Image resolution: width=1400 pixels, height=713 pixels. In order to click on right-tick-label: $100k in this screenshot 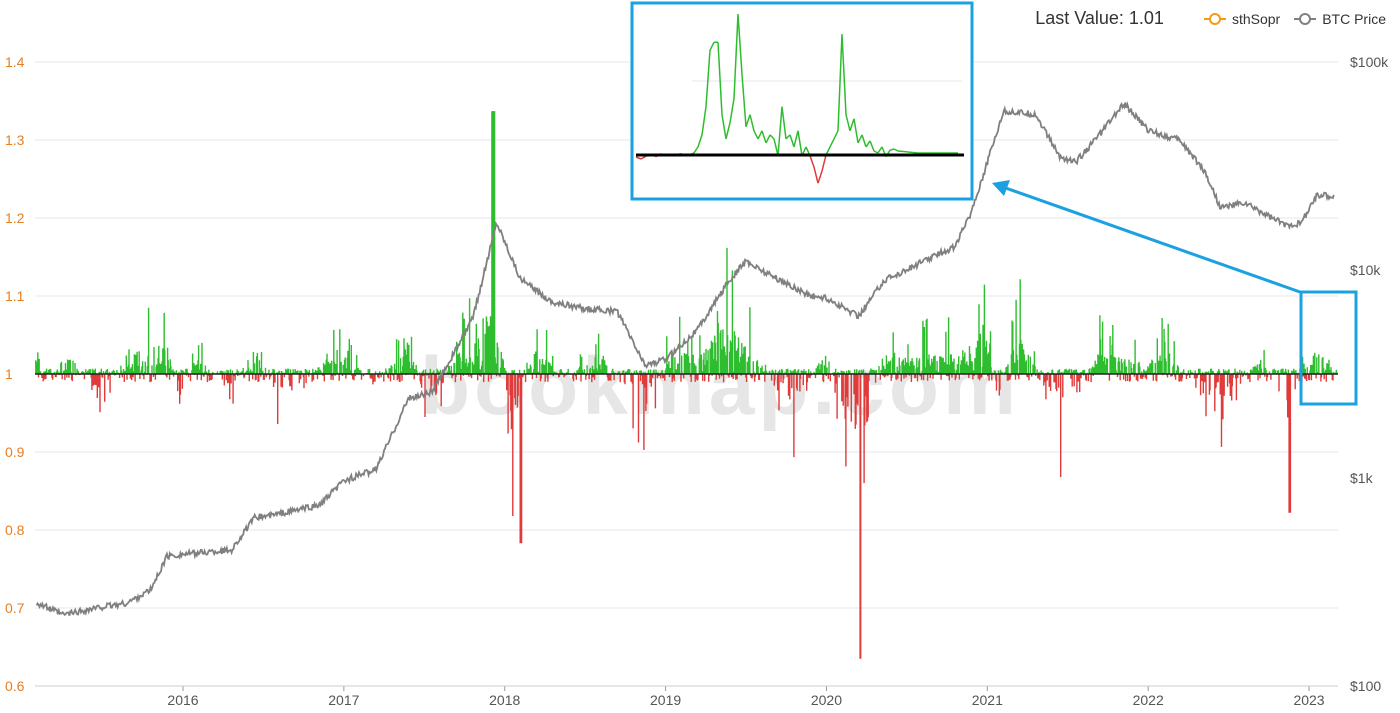, I will do `click(1369, 62)`.